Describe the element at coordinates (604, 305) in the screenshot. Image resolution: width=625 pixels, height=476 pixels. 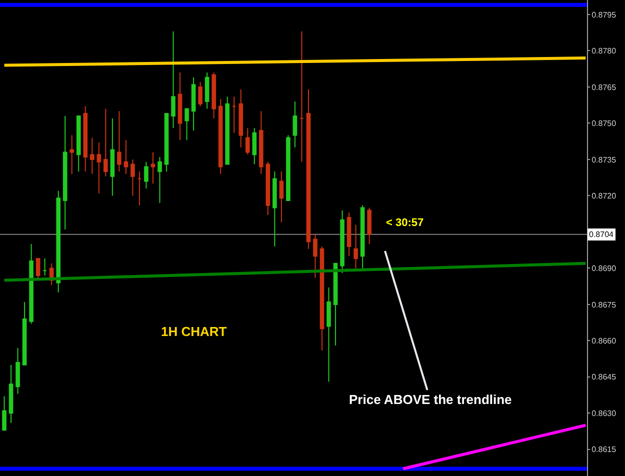
I see `y-tick-label: 0.8675` at that location.